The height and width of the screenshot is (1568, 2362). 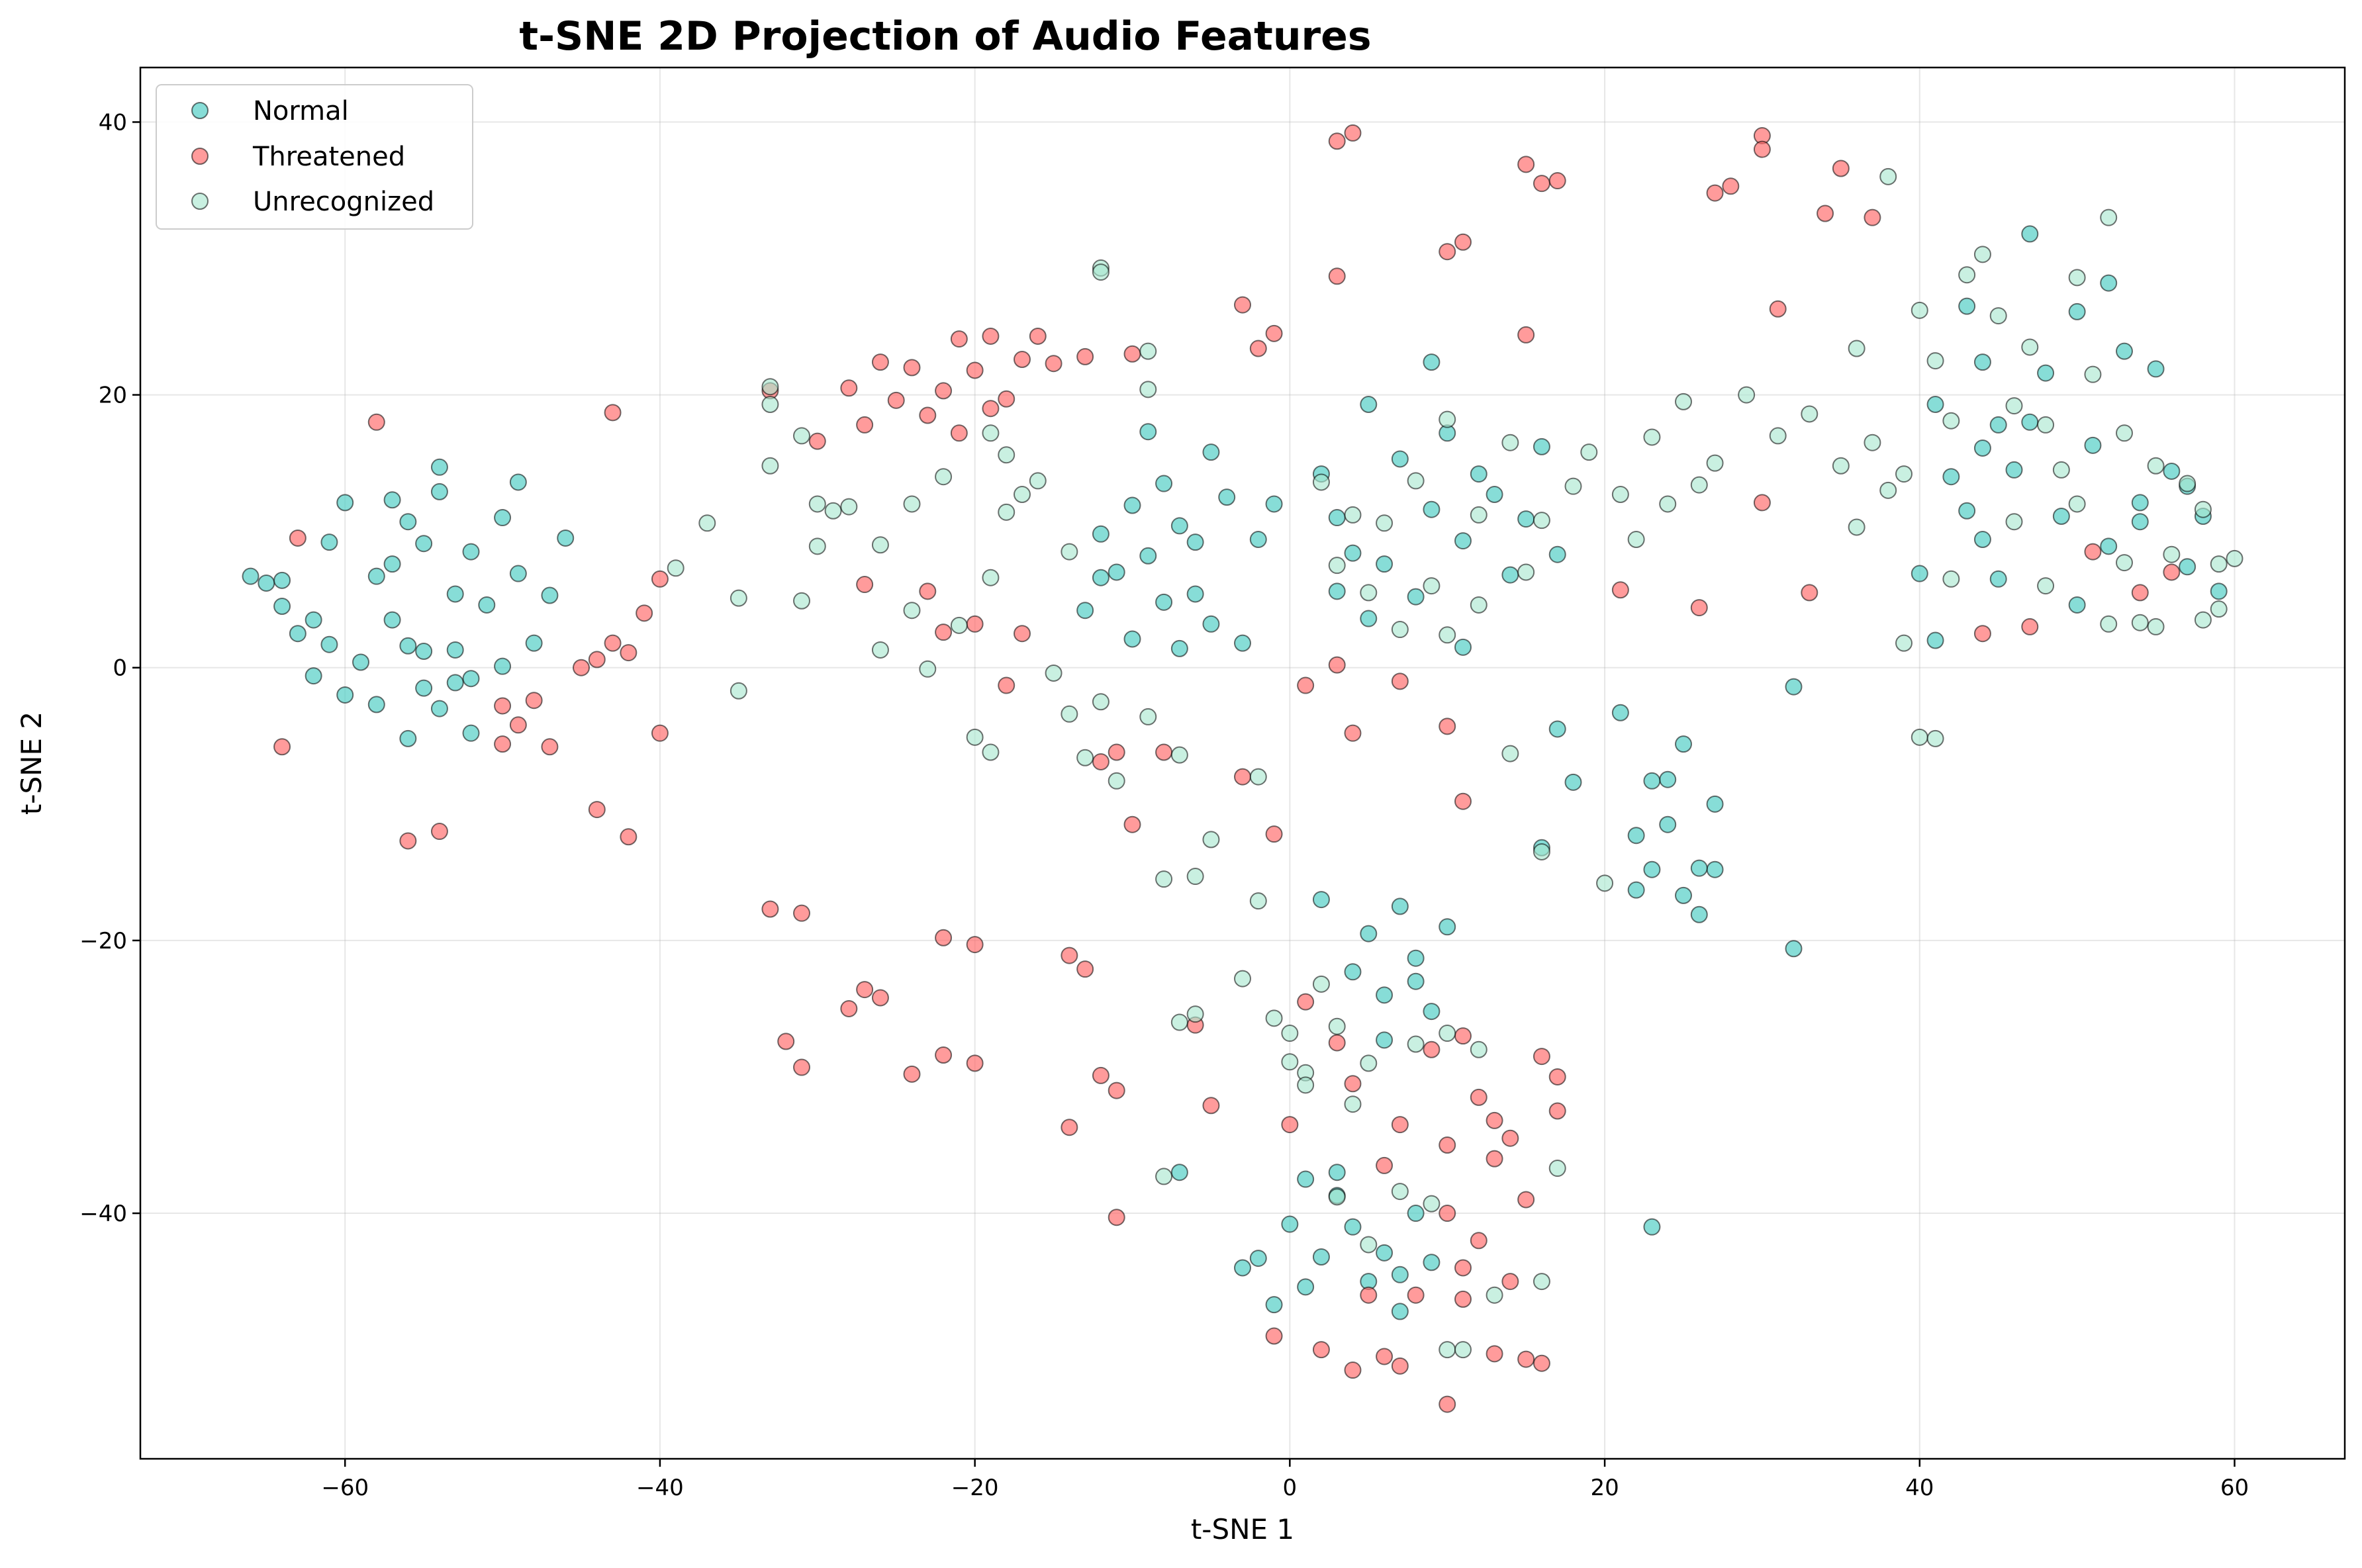 What do you see at coordinates (200, 156) in the screenshot?
I see `legend-marker-threatened` at bounding box center [200, 156].